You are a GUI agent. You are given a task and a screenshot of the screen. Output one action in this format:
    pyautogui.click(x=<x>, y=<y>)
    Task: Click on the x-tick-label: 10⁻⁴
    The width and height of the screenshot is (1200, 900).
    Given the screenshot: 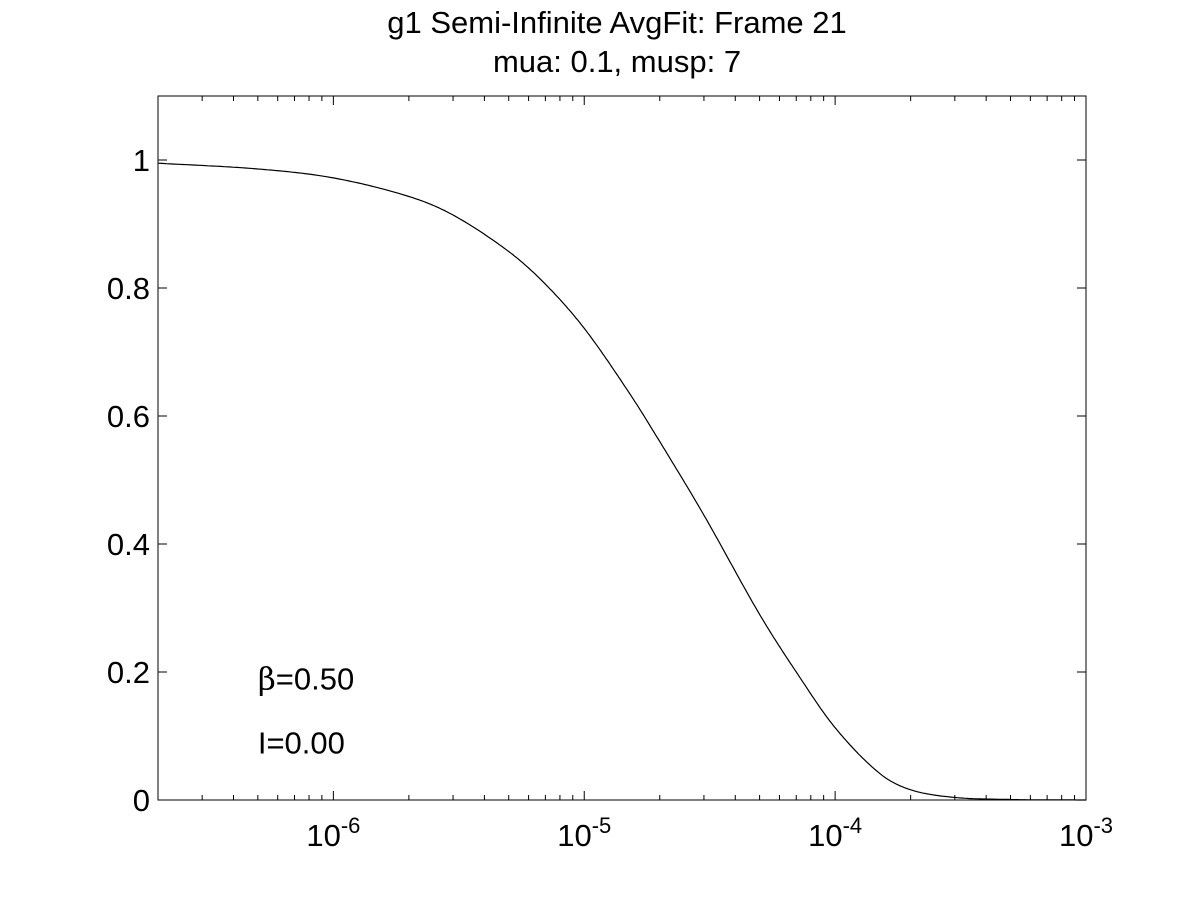 What is the action you would take?
    pyautogui.click(x=835, y=833)
    